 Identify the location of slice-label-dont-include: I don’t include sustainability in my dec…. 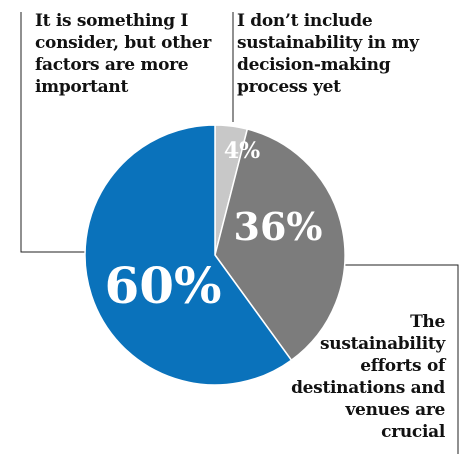
(328, 54).